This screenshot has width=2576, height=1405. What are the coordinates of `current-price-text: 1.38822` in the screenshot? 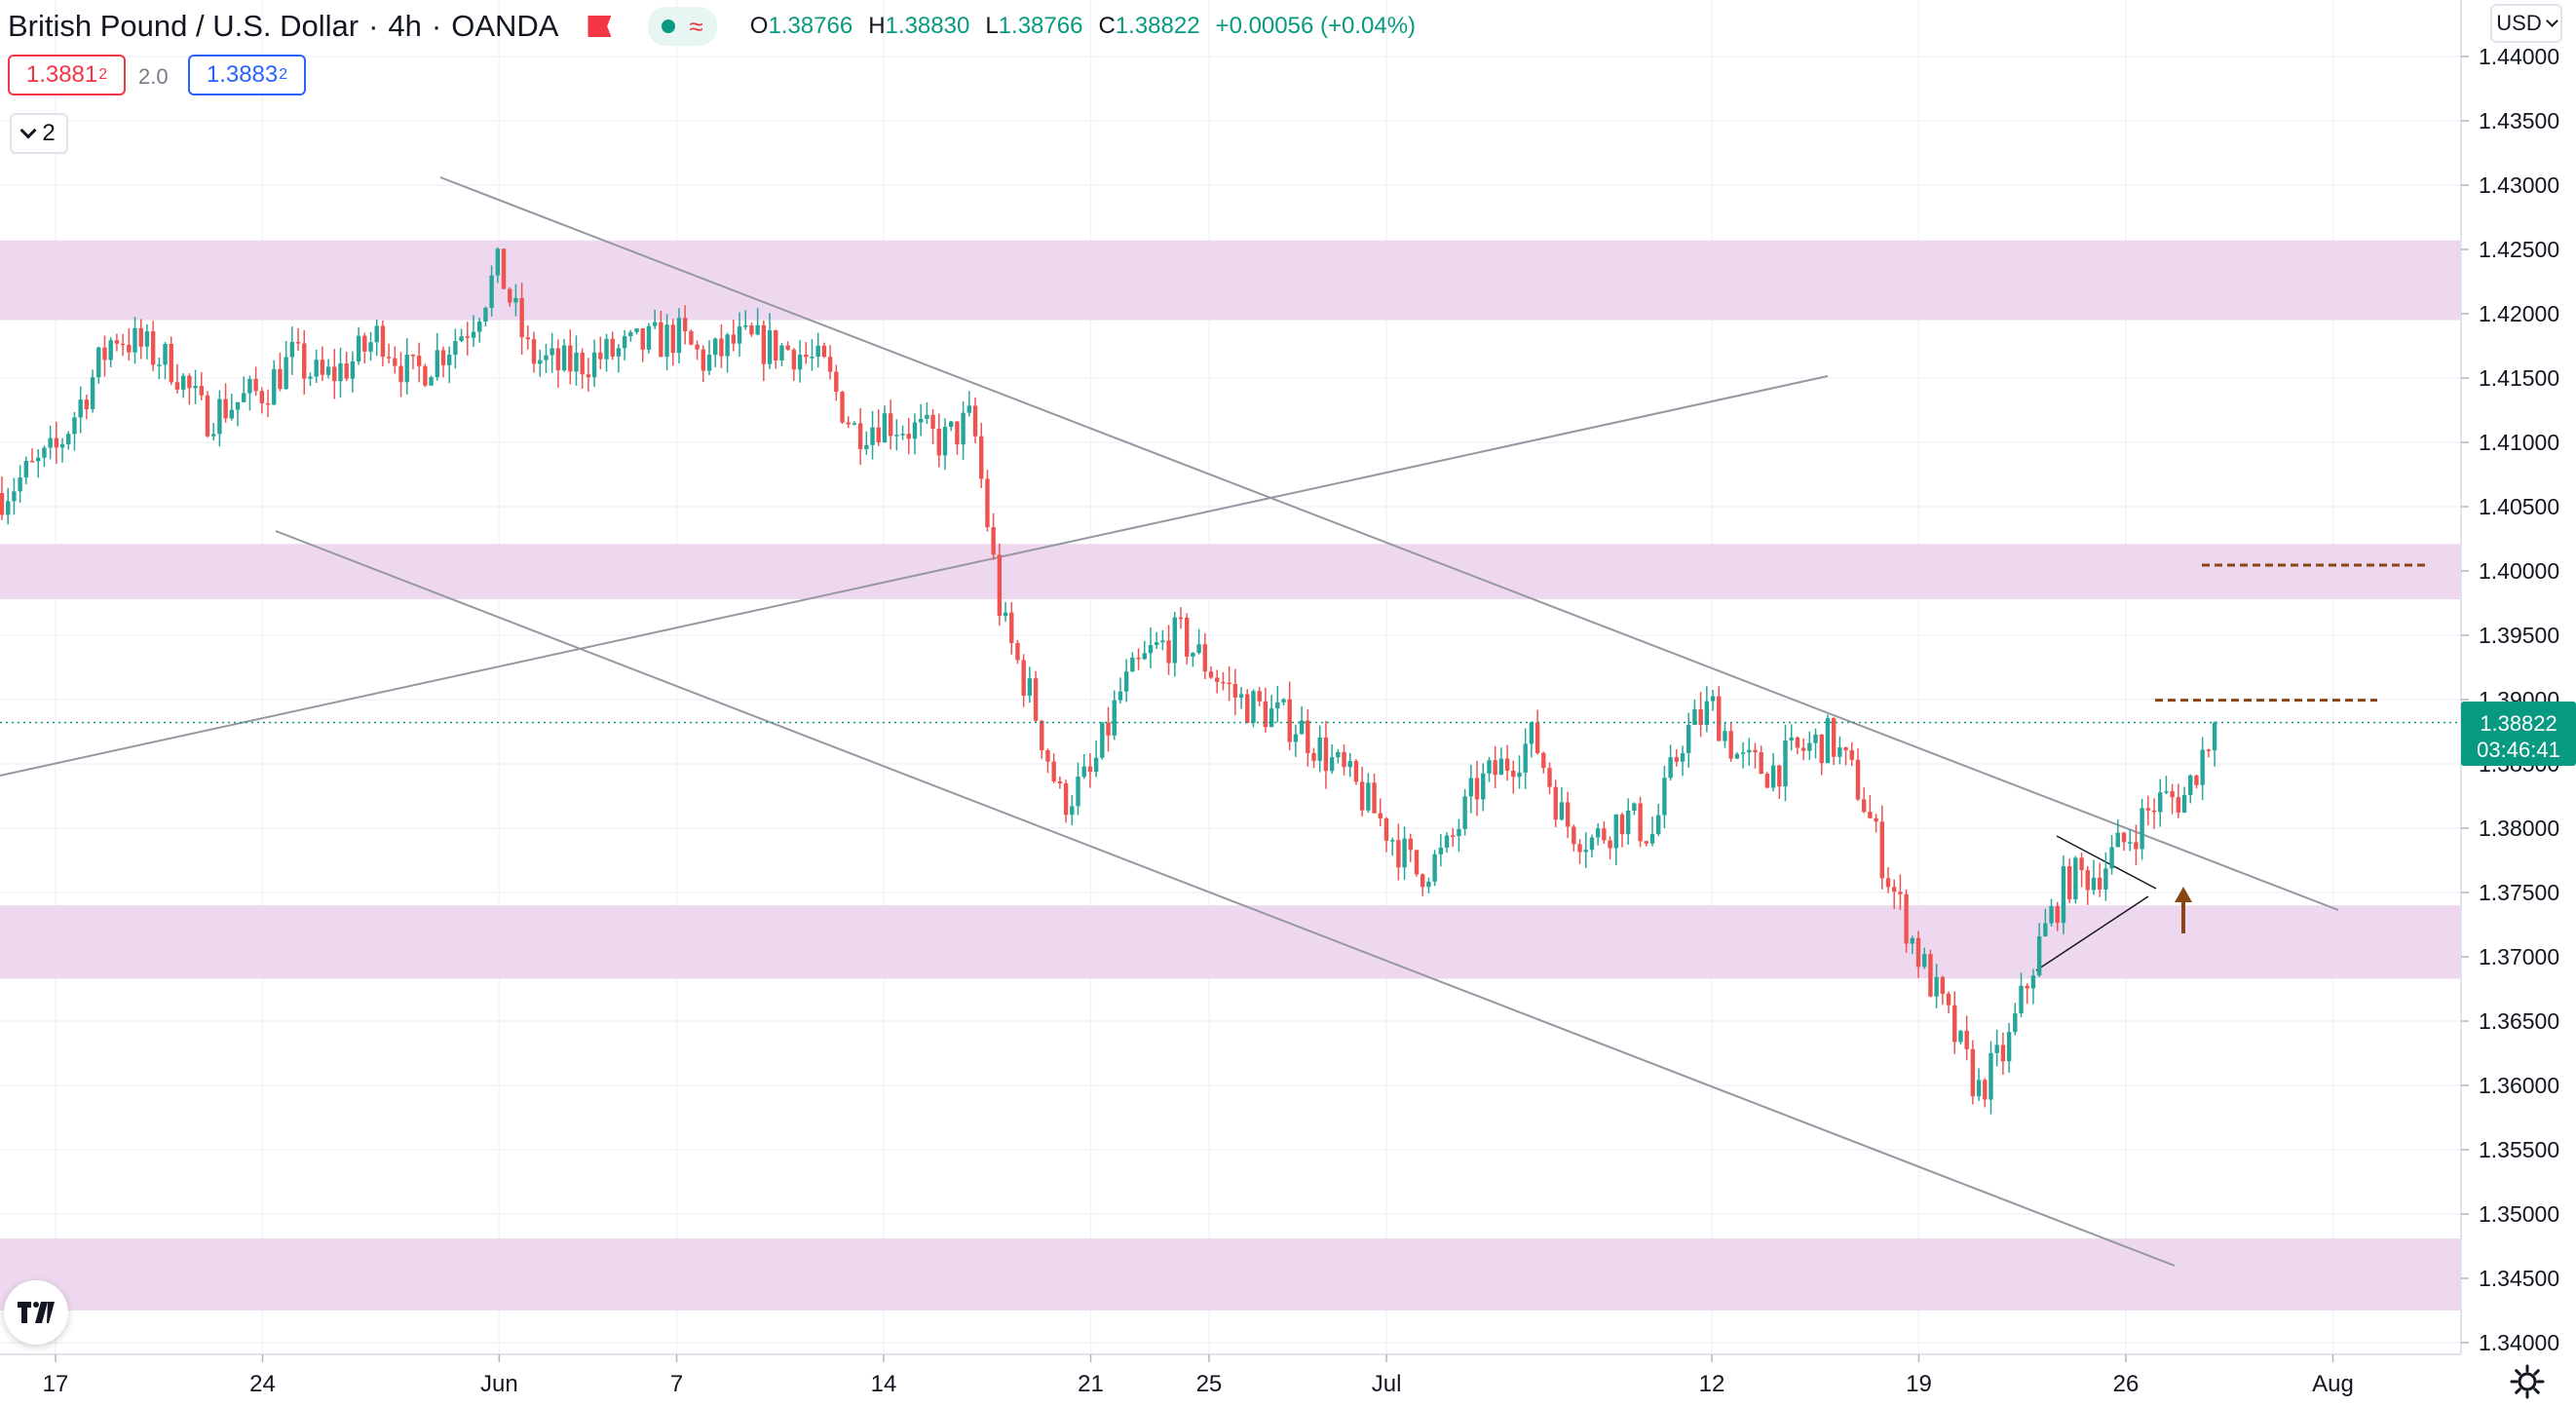 It's located at (2518, 723).